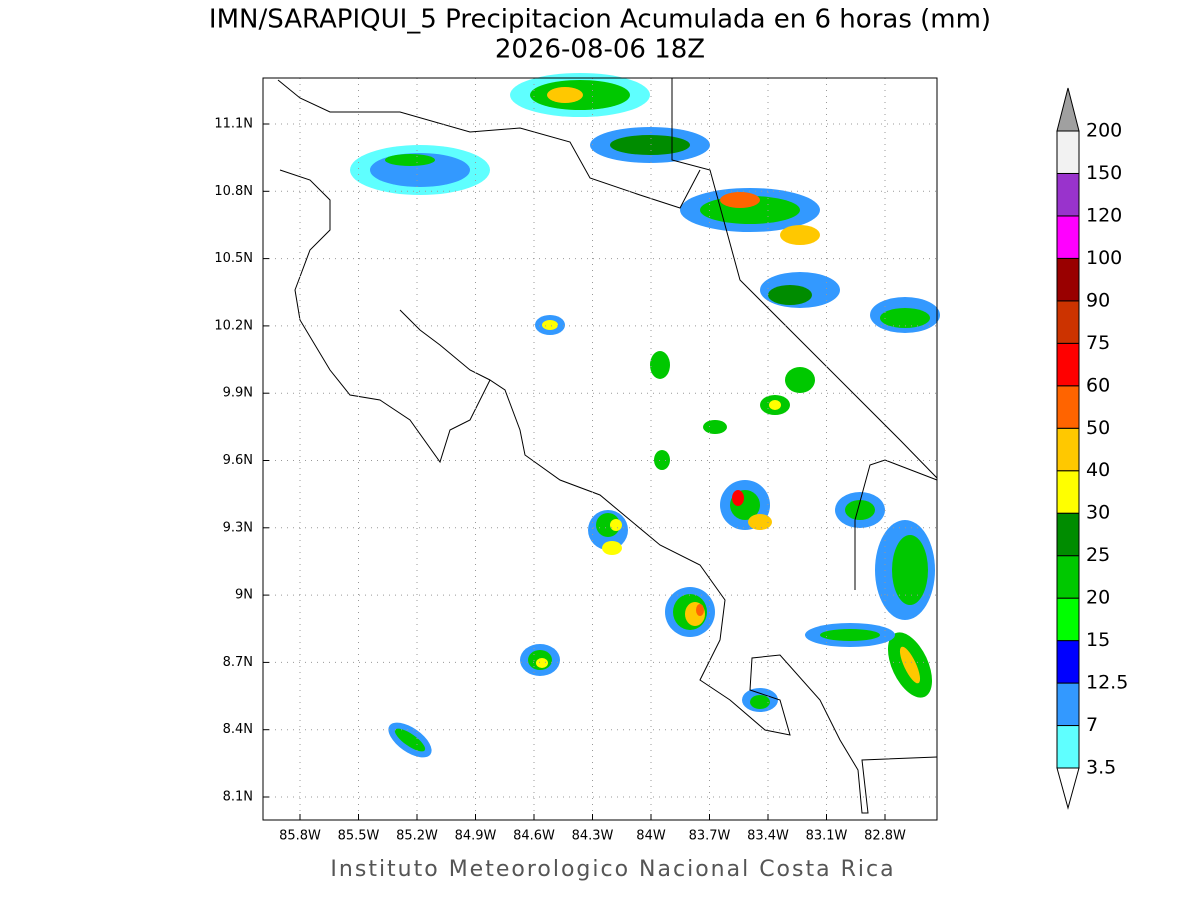 The image size is (1200, 900). What do you see at coordinates (885, 836) in the screenshot?
I see `lon-label: 82.8W` at bounding box center [885, 836].